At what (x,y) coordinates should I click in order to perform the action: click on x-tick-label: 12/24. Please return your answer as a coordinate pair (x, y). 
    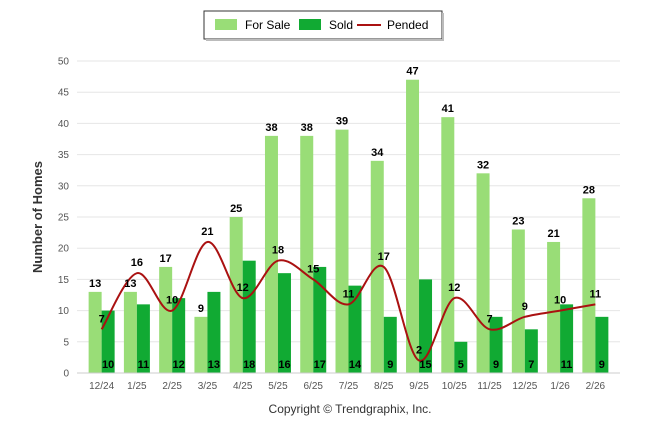
    Looking at the image, I should click on (101, 386).